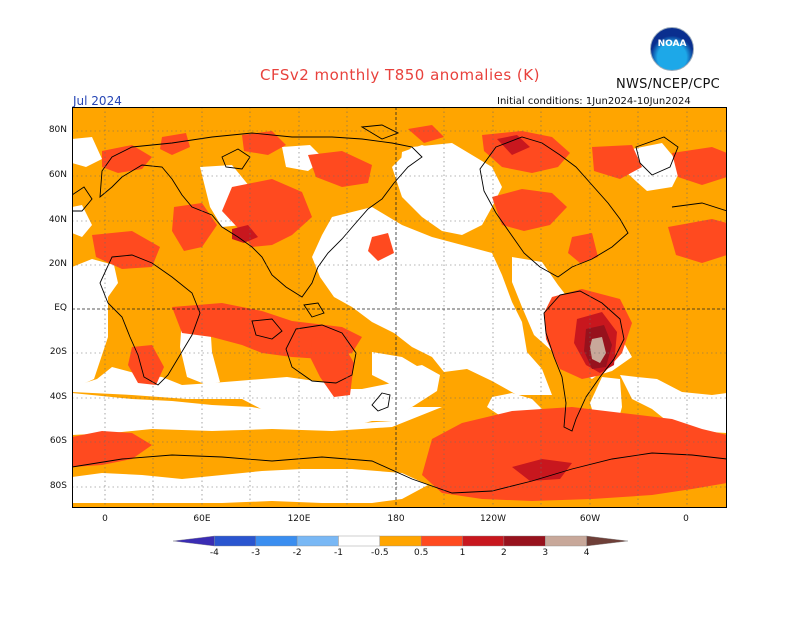 The height and width of the screenshot is (618, 800). Describe the element at coordinates (400, 75) in the screenshot. I see `chart-title: CFSv2 monthly T850 anomalies (K)` at that location.